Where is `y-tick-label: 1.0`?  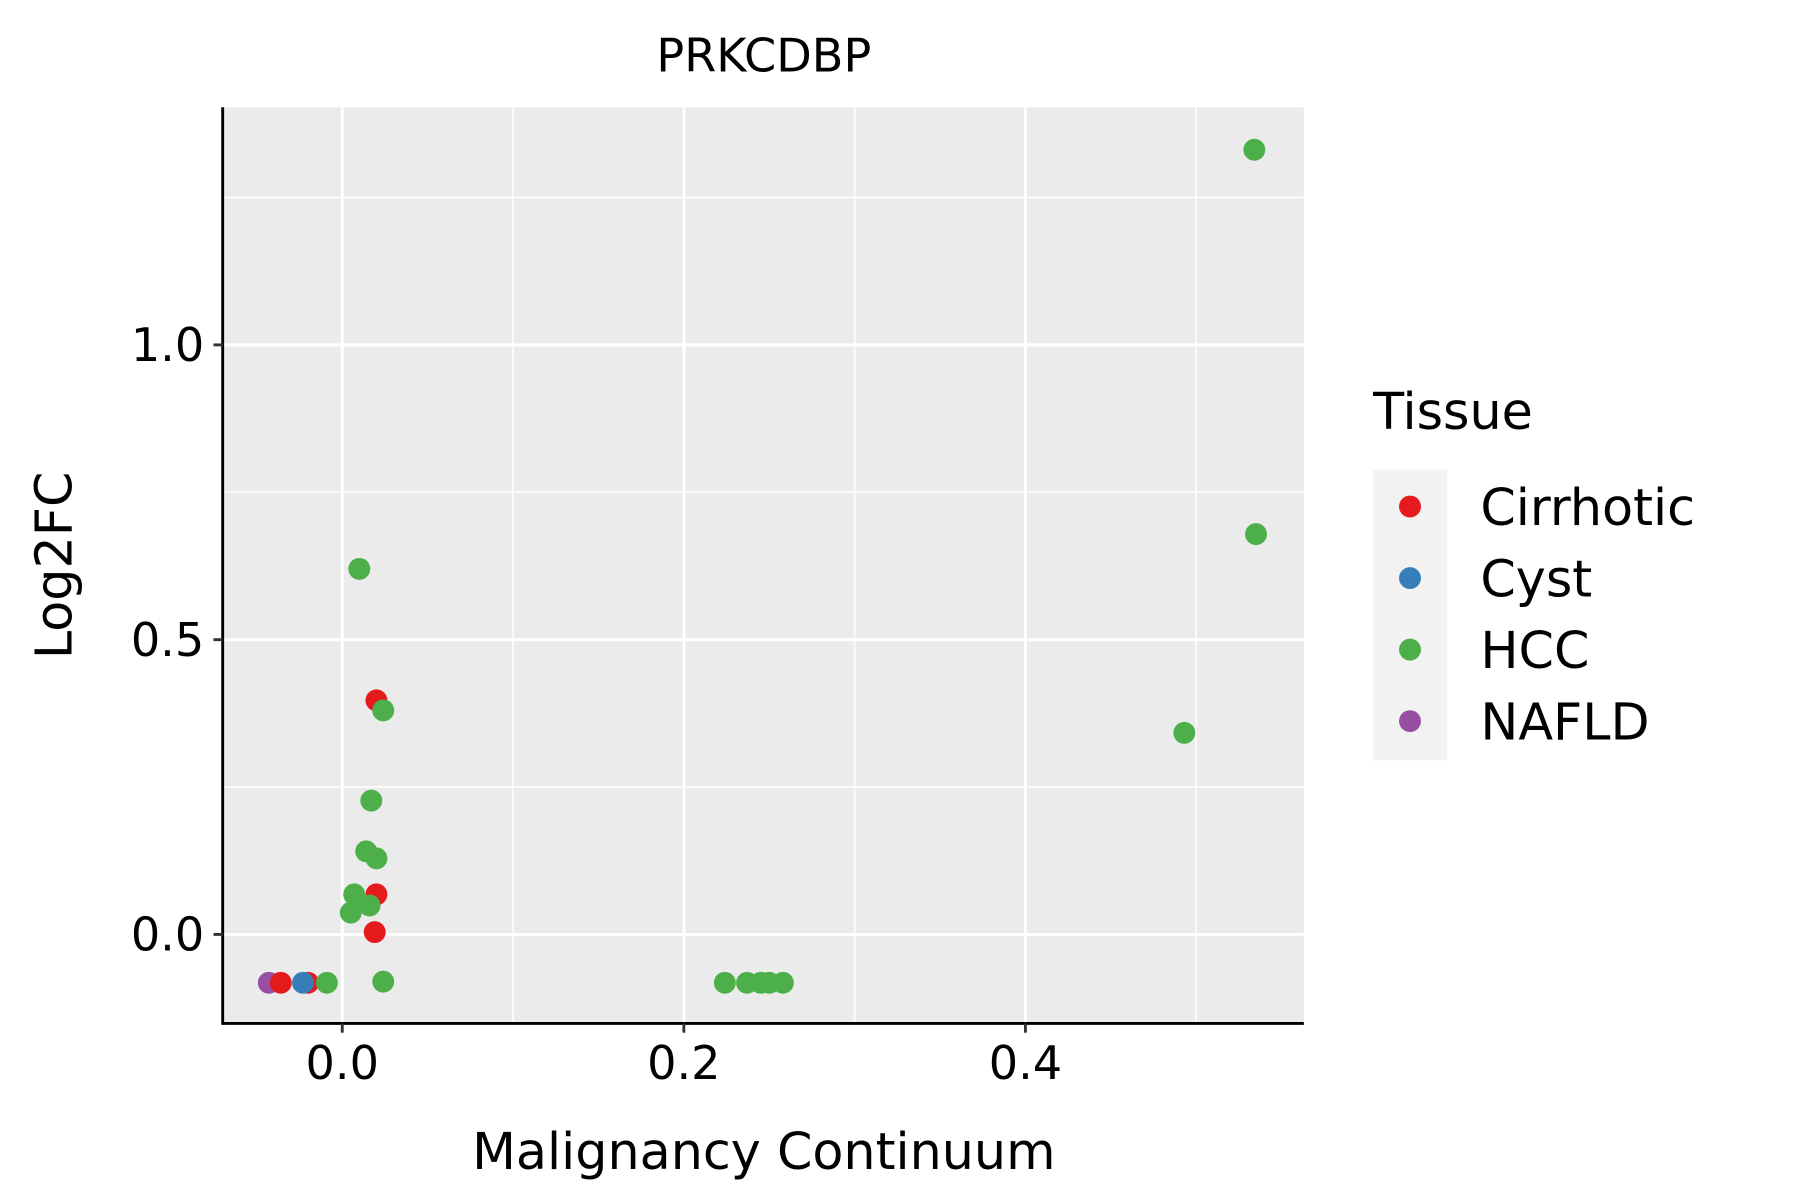
y-tick-label: 1.0 is located at coordinates (167, 345).